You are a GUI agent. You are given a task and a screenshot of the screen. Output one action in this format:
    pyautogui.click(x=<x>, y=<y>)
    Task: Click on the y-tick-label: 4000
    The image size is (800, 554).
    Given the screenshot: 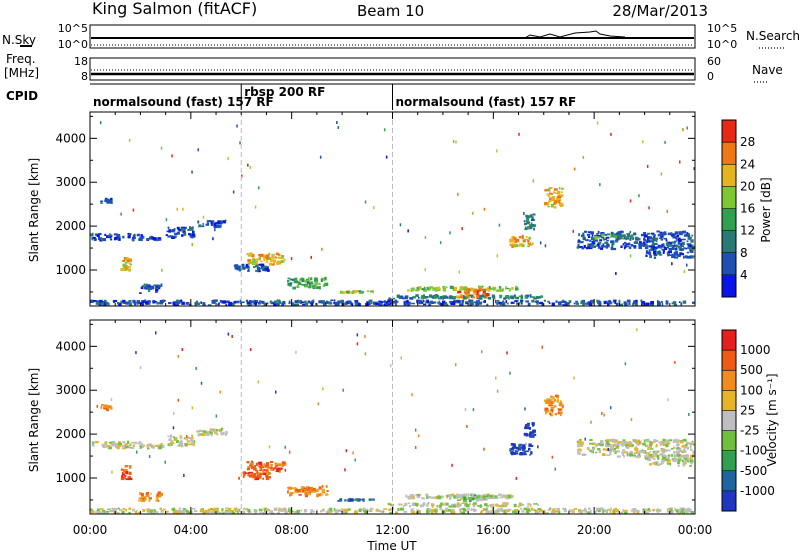 What is the action you would take?
    pyautogui.click(x=70, y=346)
    